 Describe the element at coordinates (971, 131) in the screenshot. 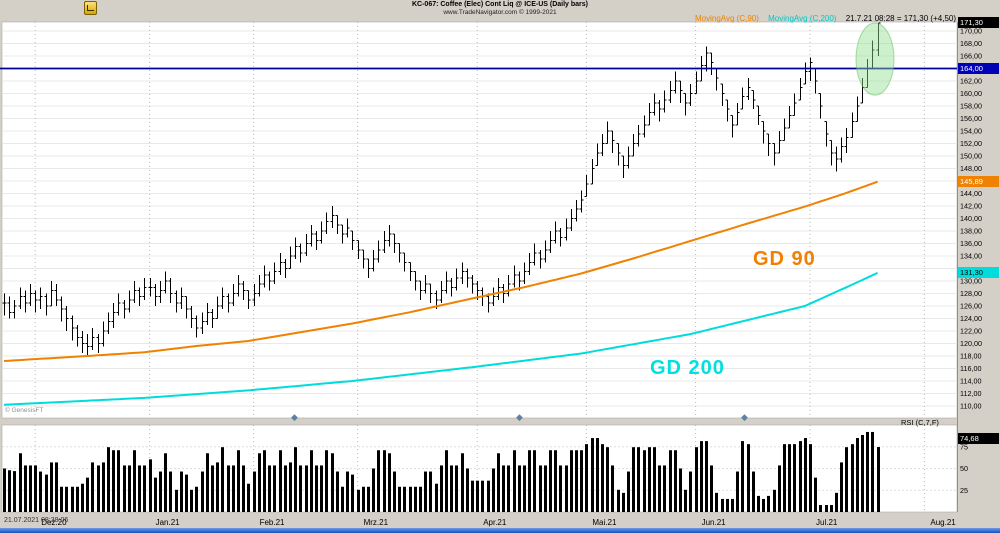

I see `svg-text: 154,00` at that location.